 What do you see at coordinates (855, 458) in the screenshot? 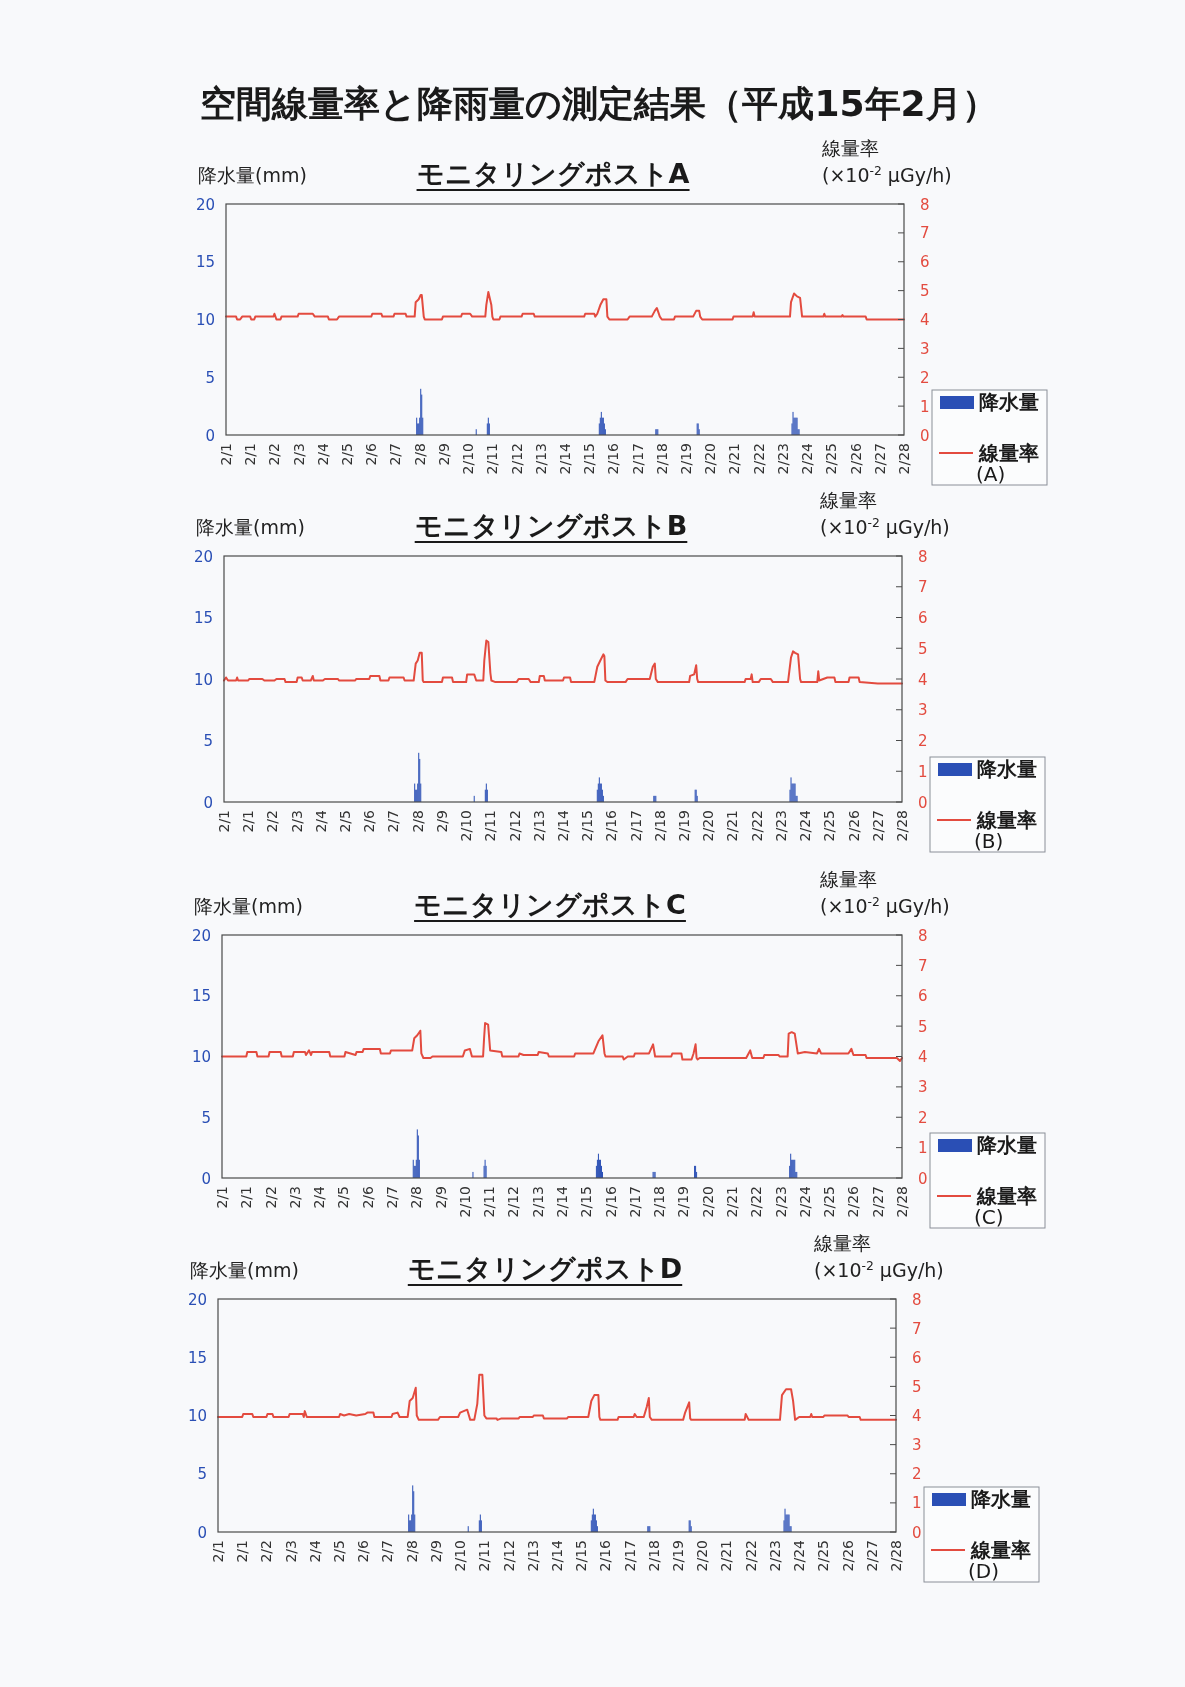
I see `x-tick-label: 2/26` at bounding box center [855, 458].